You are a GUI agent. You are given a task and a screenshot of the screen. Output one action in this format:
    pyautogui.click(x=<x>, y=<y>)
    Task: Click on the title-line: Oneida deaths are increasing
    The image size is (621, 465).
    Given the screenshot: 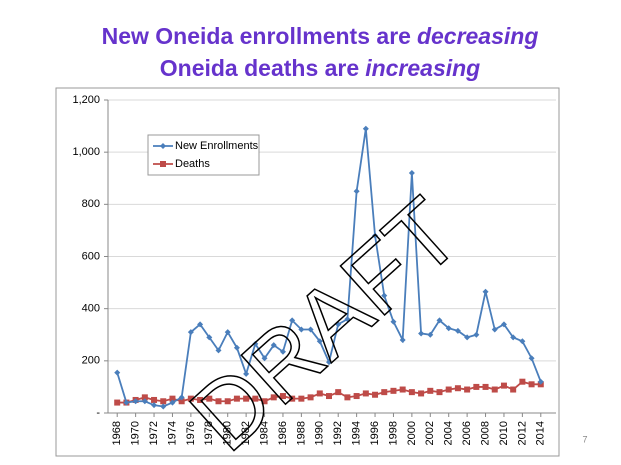 What is the action you would take?
    pyautogui.click(x=320, y=68)
    